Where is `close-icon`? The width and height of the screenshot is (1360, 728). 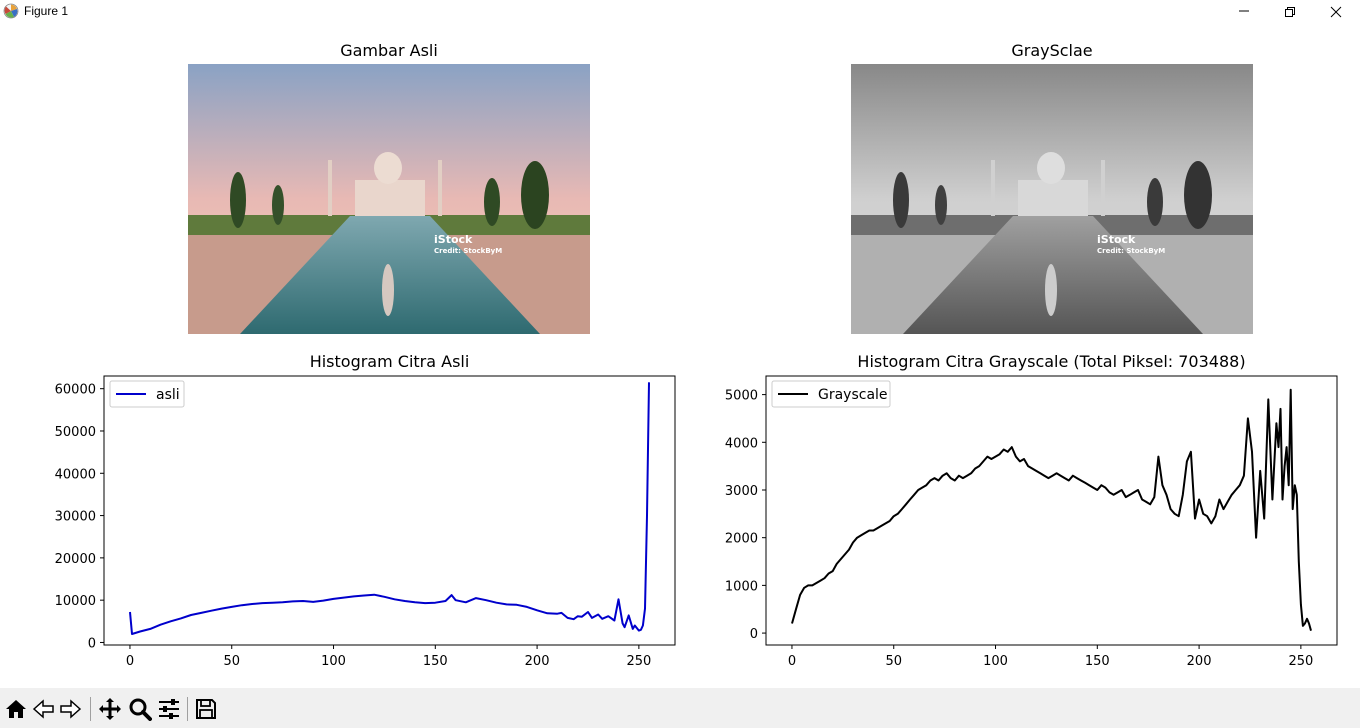
close-icon is located at coordinates (1336, 12).